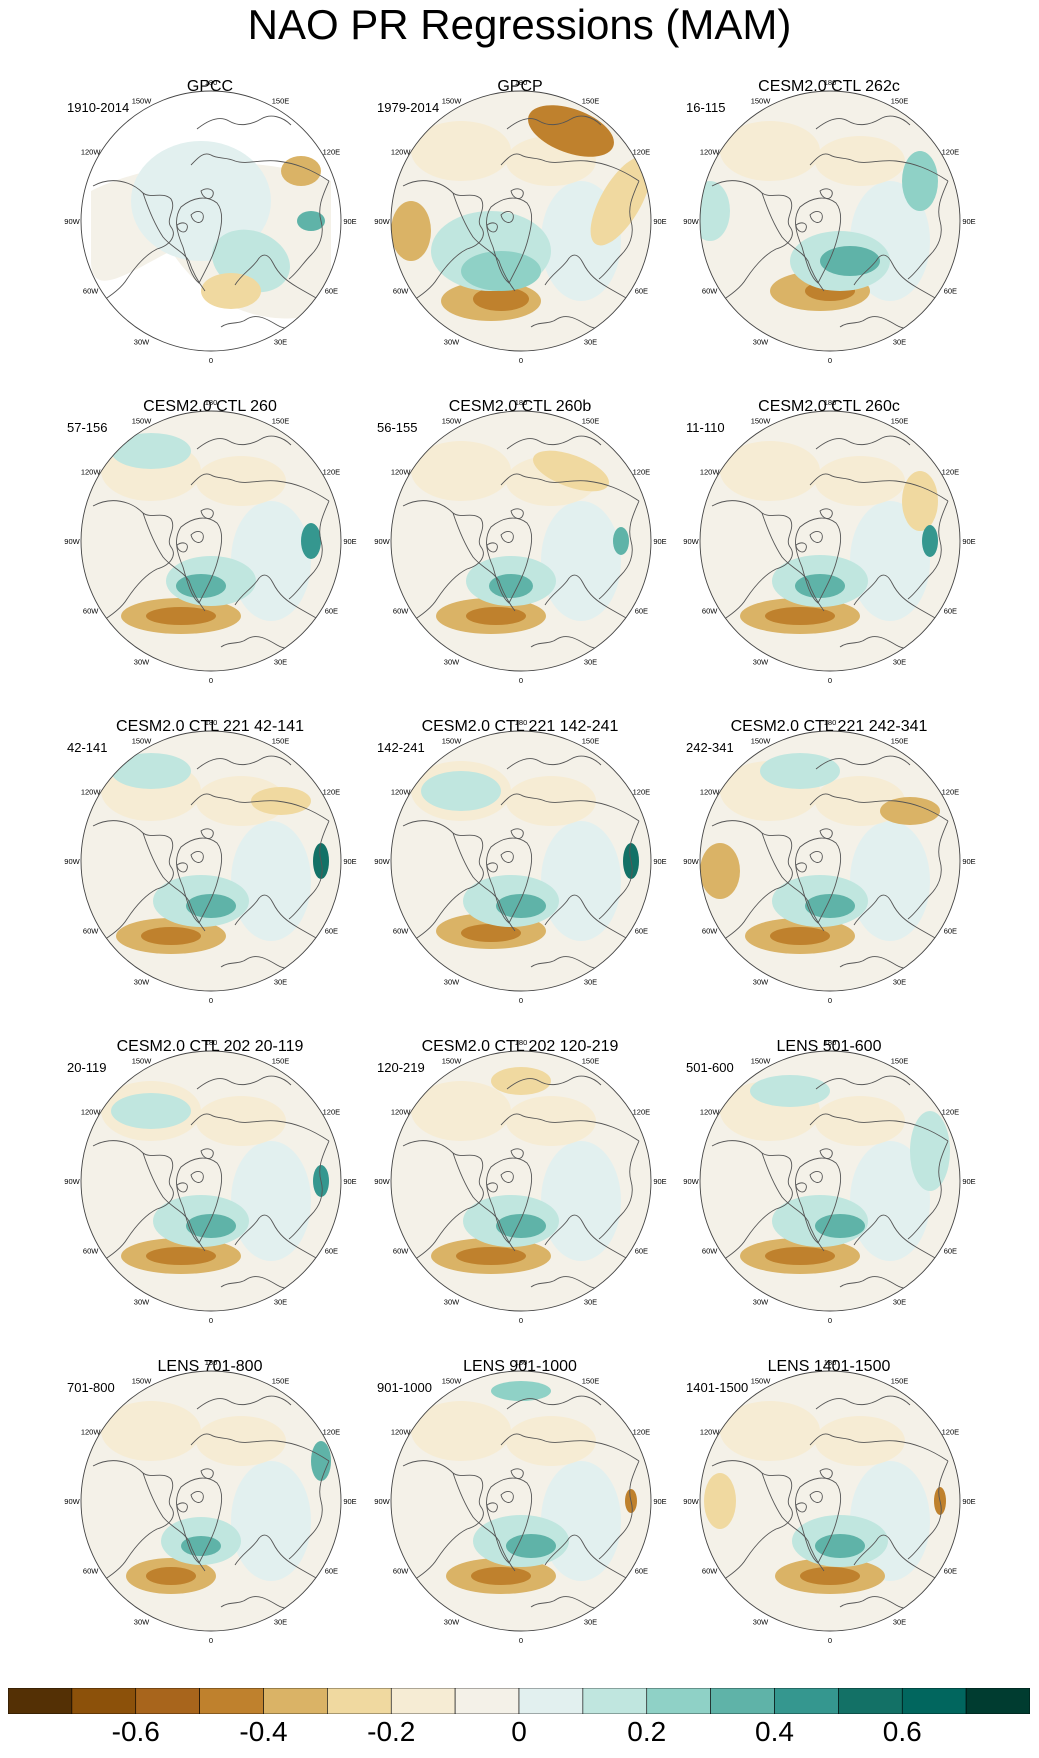 Image resolution: width=1039 pixels, height=1758 pixels. I want to click on panel-title: CESM2.0 CTL 221 42-141, so click(210, 726).